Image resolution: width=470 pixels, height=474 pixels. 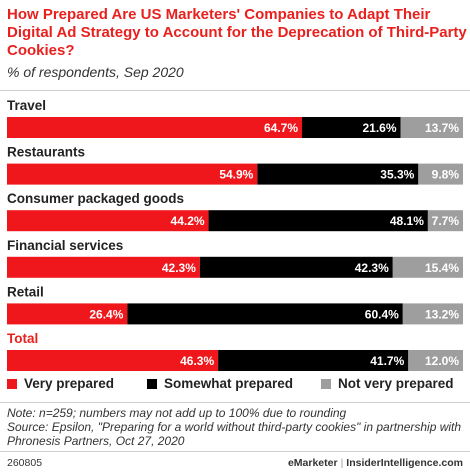 What do you see at coordinates (396, 383) in the screenshot?
I see `legend-label-not-very-prepared: Not very prepared` at bounding box center [396, 383].